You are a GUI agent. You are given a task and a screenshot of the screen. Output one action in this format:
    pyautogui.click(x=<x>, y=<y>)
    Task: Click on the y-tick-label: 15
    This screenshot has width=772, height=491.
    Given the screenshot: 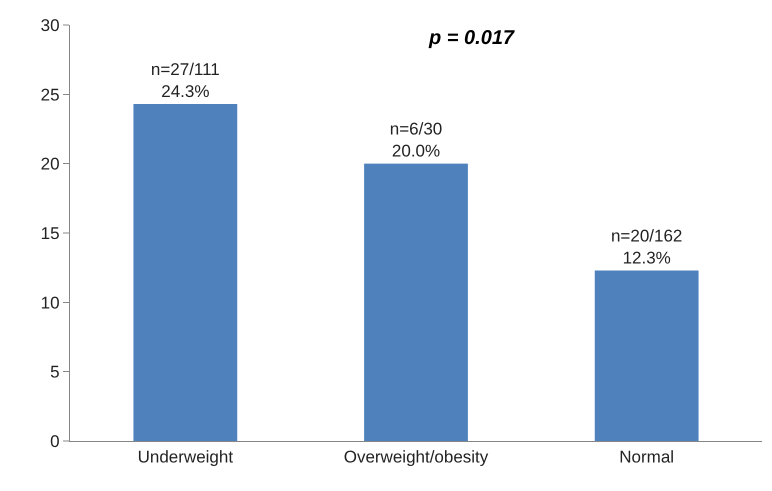 What is the action you would take?
    pyautogui.click(x=50, y=233)
    